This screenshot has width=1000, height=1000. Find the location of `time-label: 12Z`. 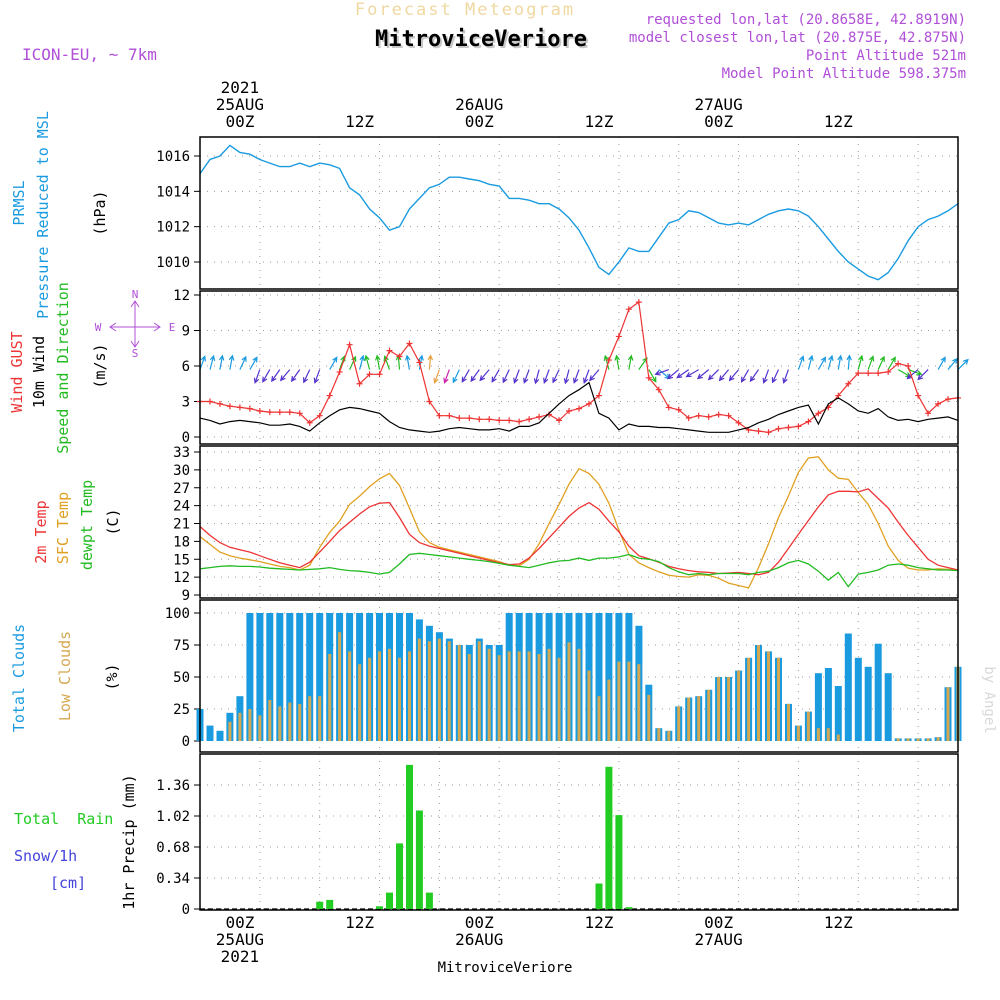

time-label: 12Z is located at coordinates (598, 922).